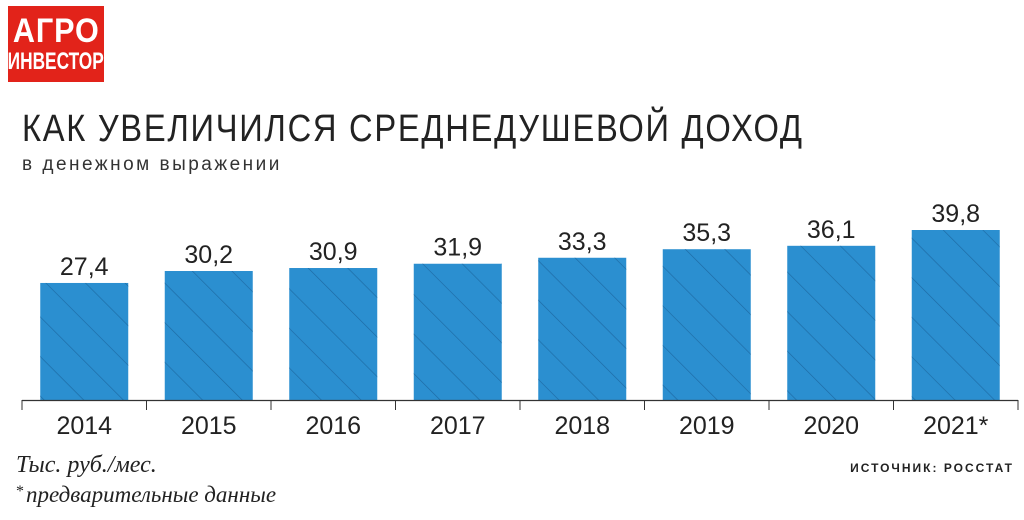 This screenshot has height=520, width=1024. Describe the element at coordinates (458, 426) in the screenshot. I see `x-tick-label: 2017` at that location.